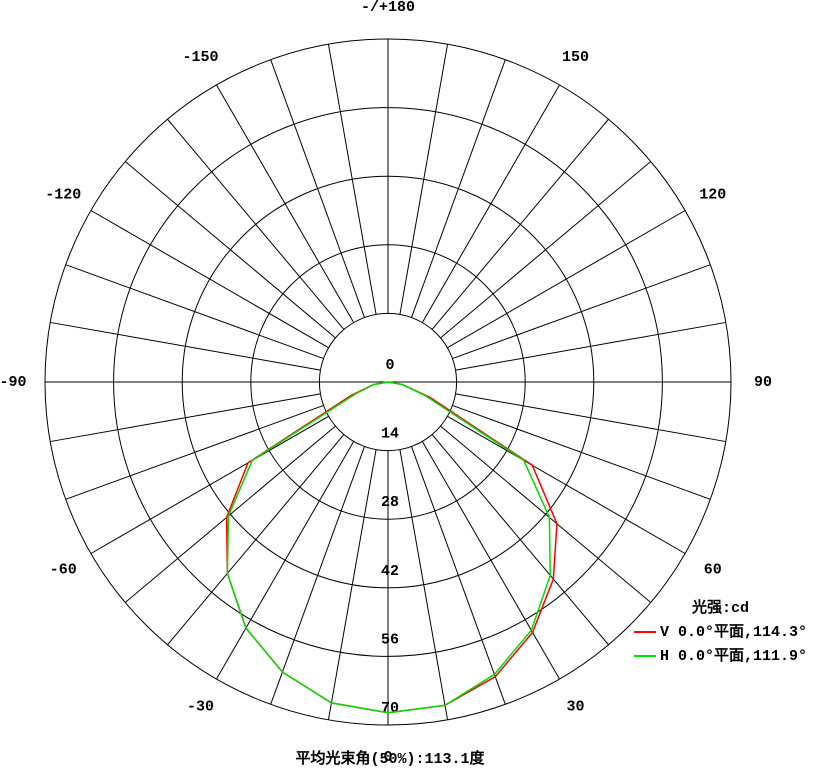  What do you see at coordinates (720, 607) in the screenshot?
I see `legend-title: 光强:cd` at bounding box center [720, 607].